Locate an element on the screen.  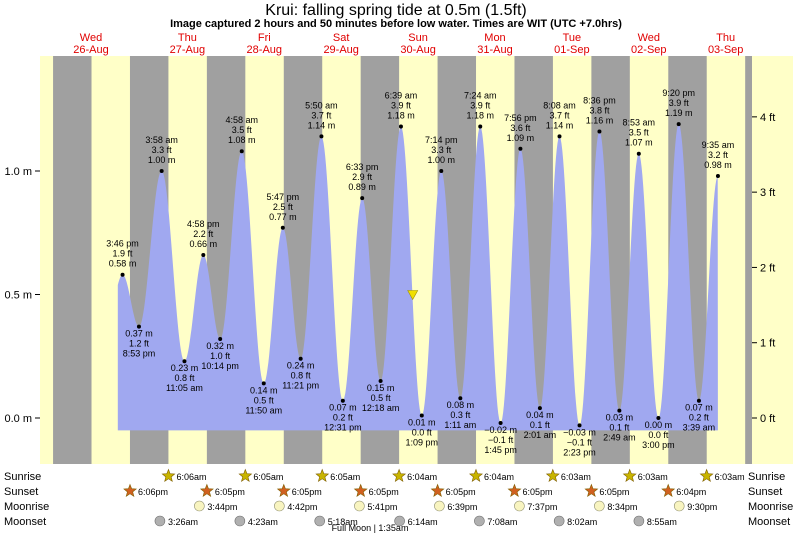
moonset-time: 8:02am is located at coordinates (582, 522).